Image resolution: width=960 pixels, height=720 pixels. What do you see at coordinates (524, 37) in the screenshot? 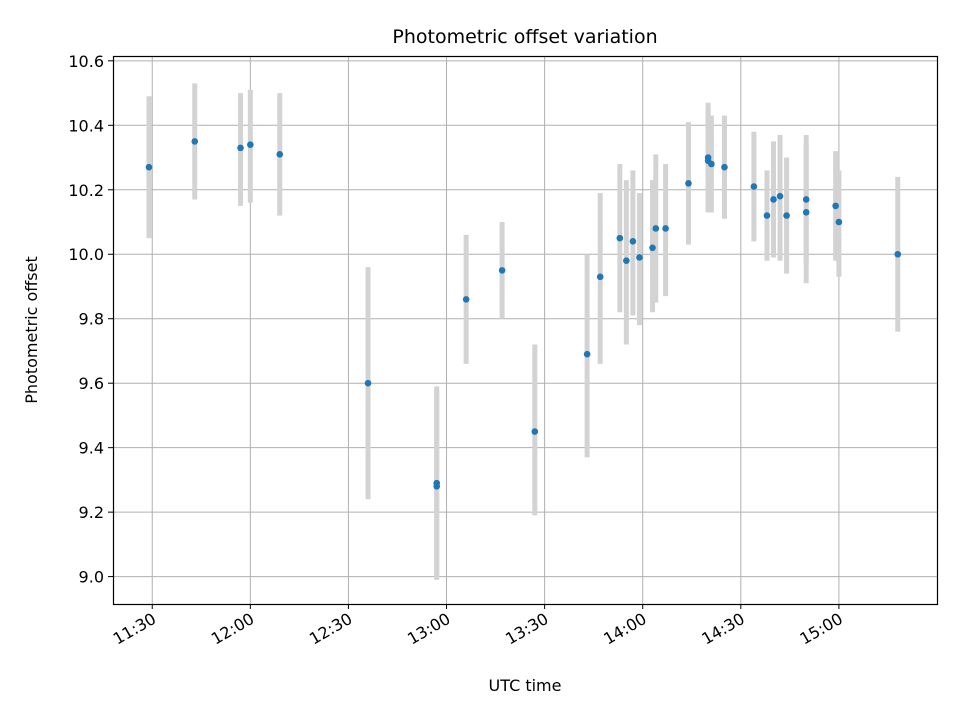
I see `chart-title: Photometric offset variation` at bounding box center [524, 37].